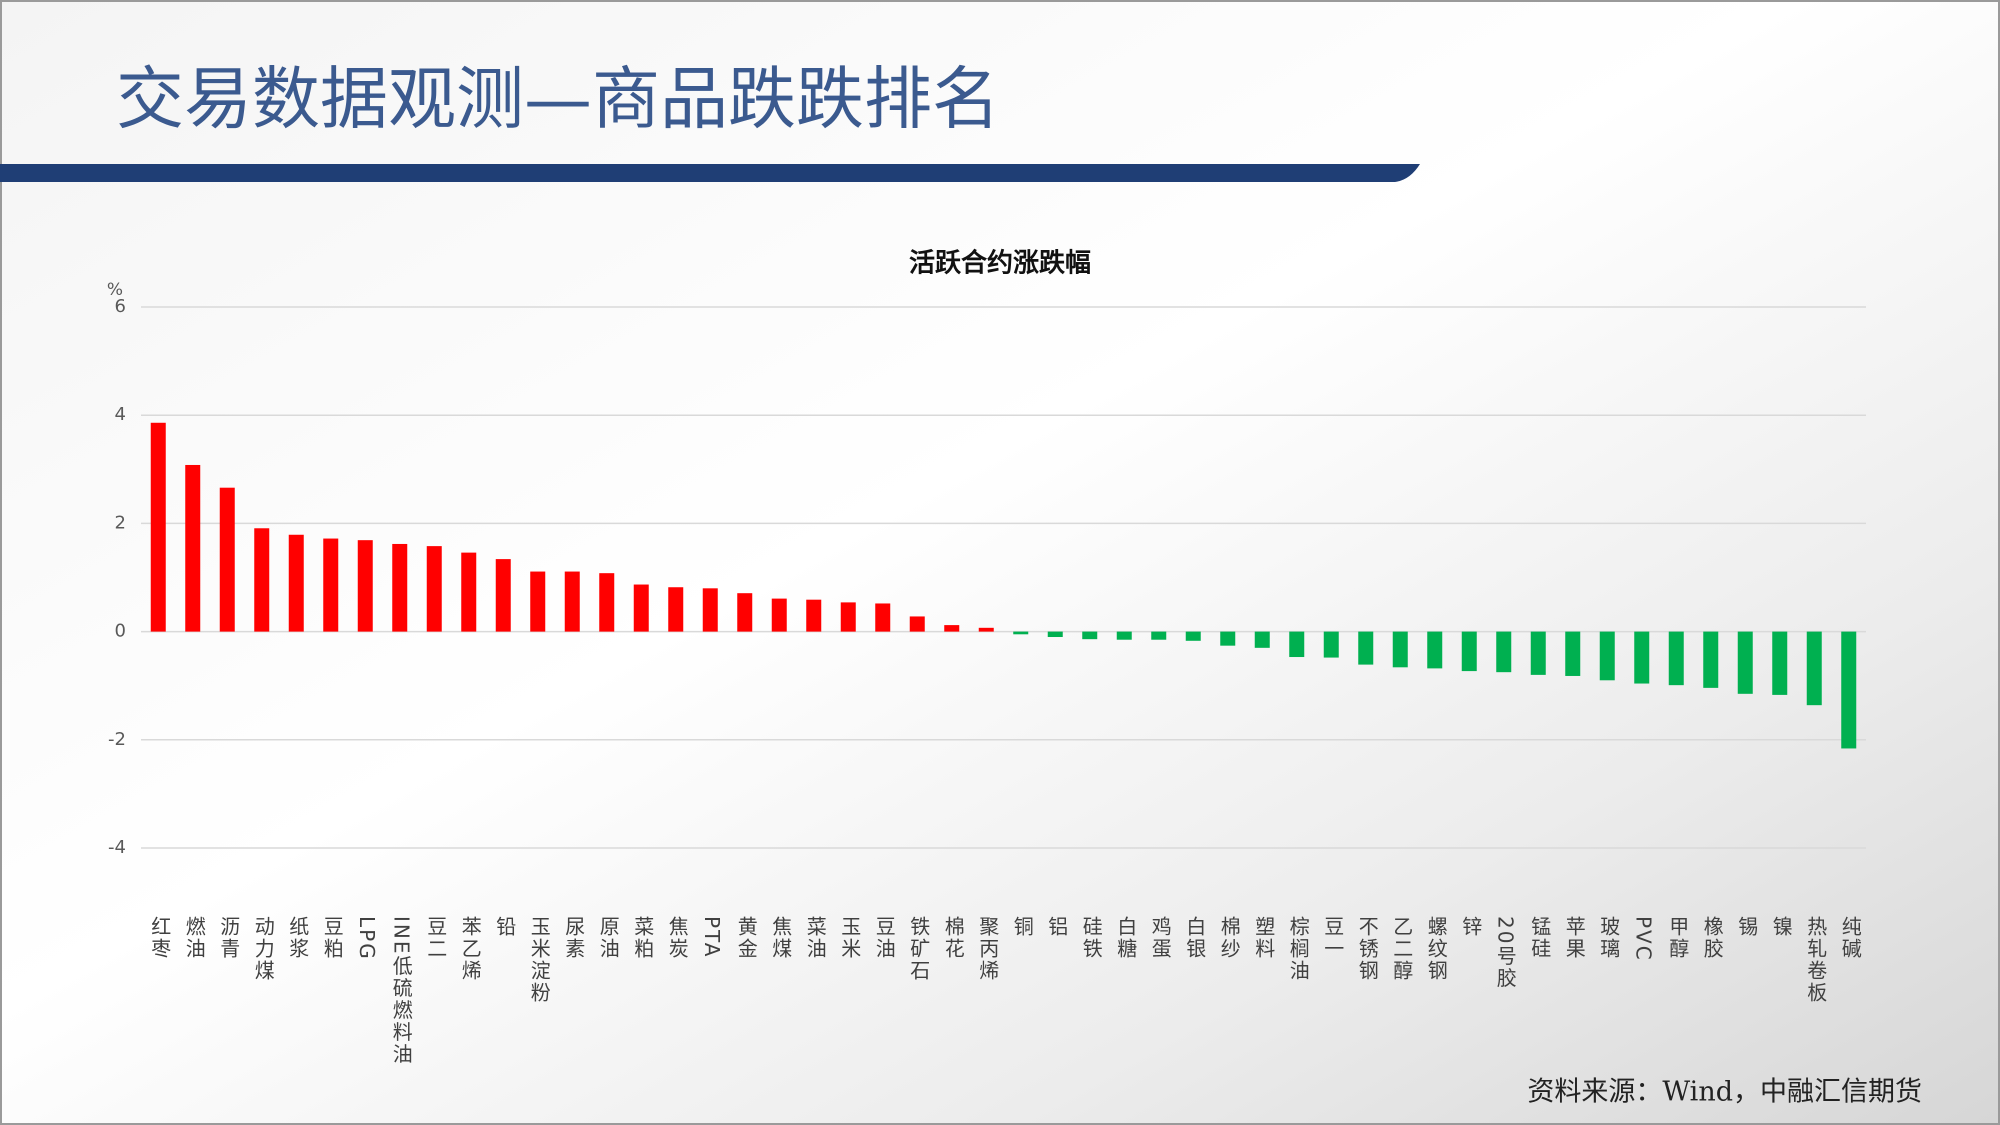 The height and width of the screenshot is (1125, 2000). Describe the element at coordinates (1000, 263) in the screenshot. I see `chart-title: 活跃合约涨跌幅` at that location.